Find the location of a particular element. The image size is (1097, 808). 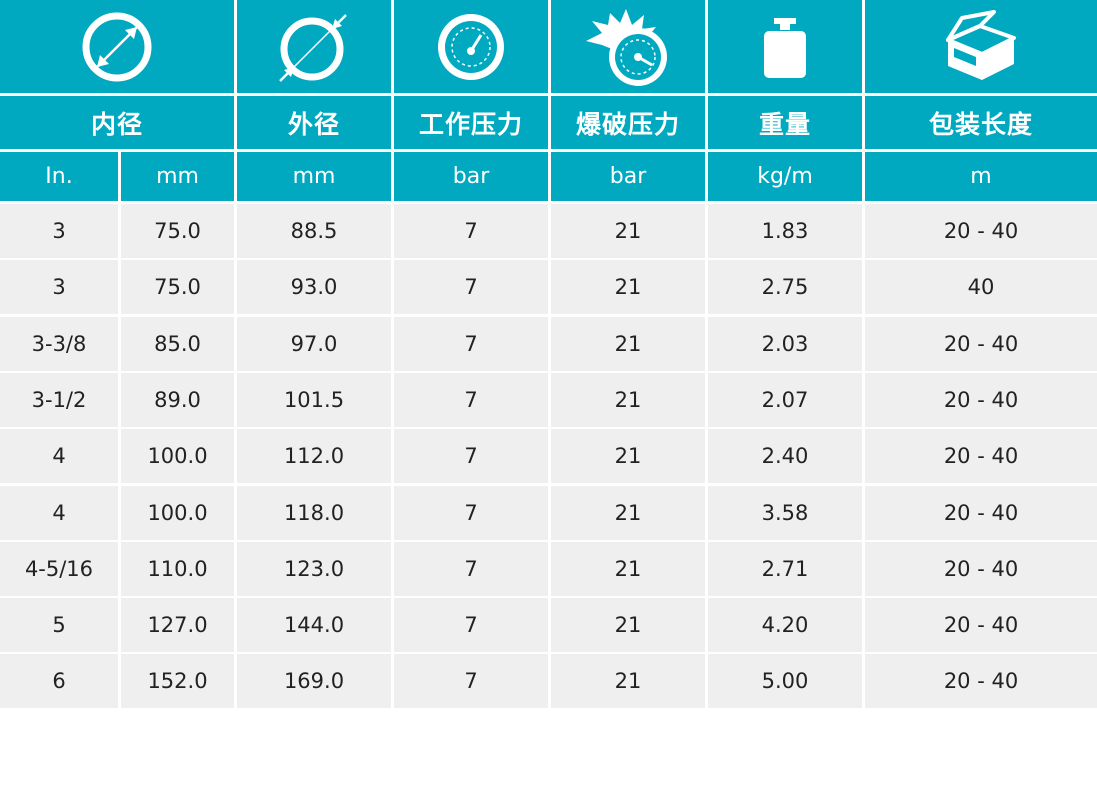

table-cell: 123.0 is located at coordinates (314, 569).